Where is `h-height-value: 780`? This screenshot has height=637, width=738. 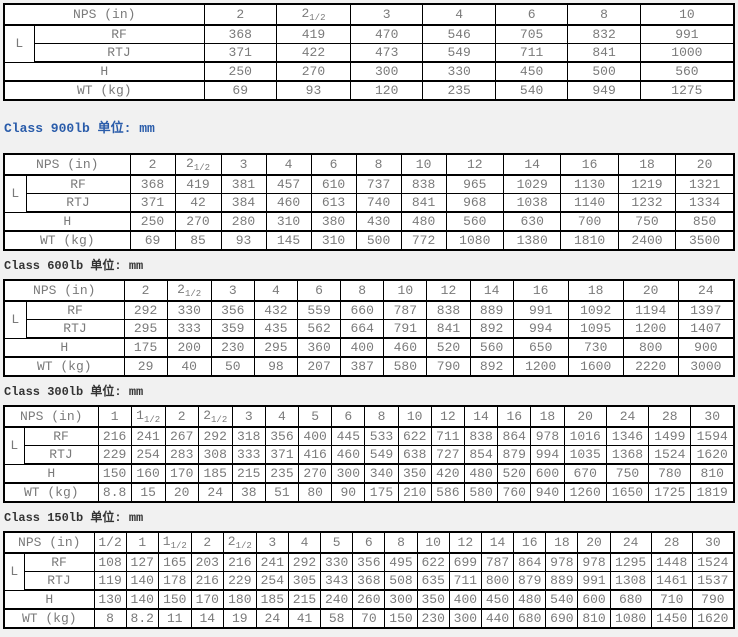
h-height-value: 780 is located at coordinates (670, 473).